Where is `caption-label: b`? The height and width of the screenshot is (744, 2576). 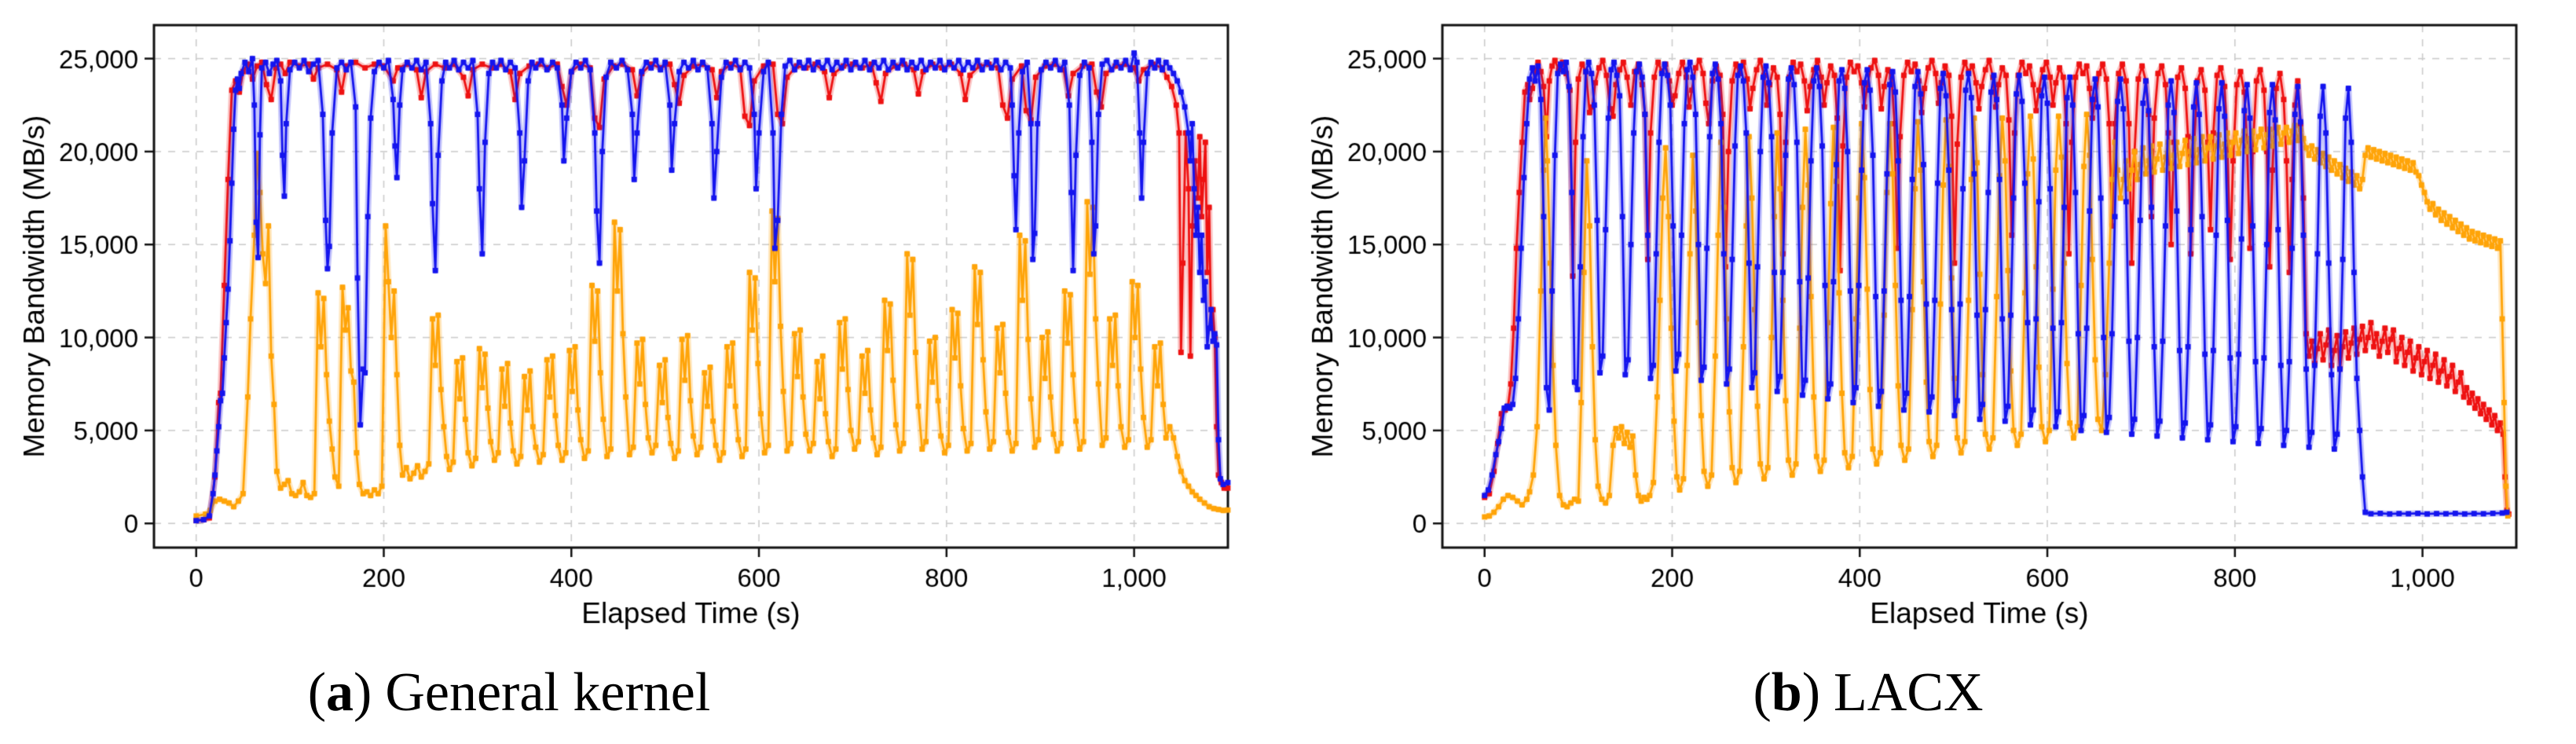
caption-label: b is located at coordinates (1786, 692).